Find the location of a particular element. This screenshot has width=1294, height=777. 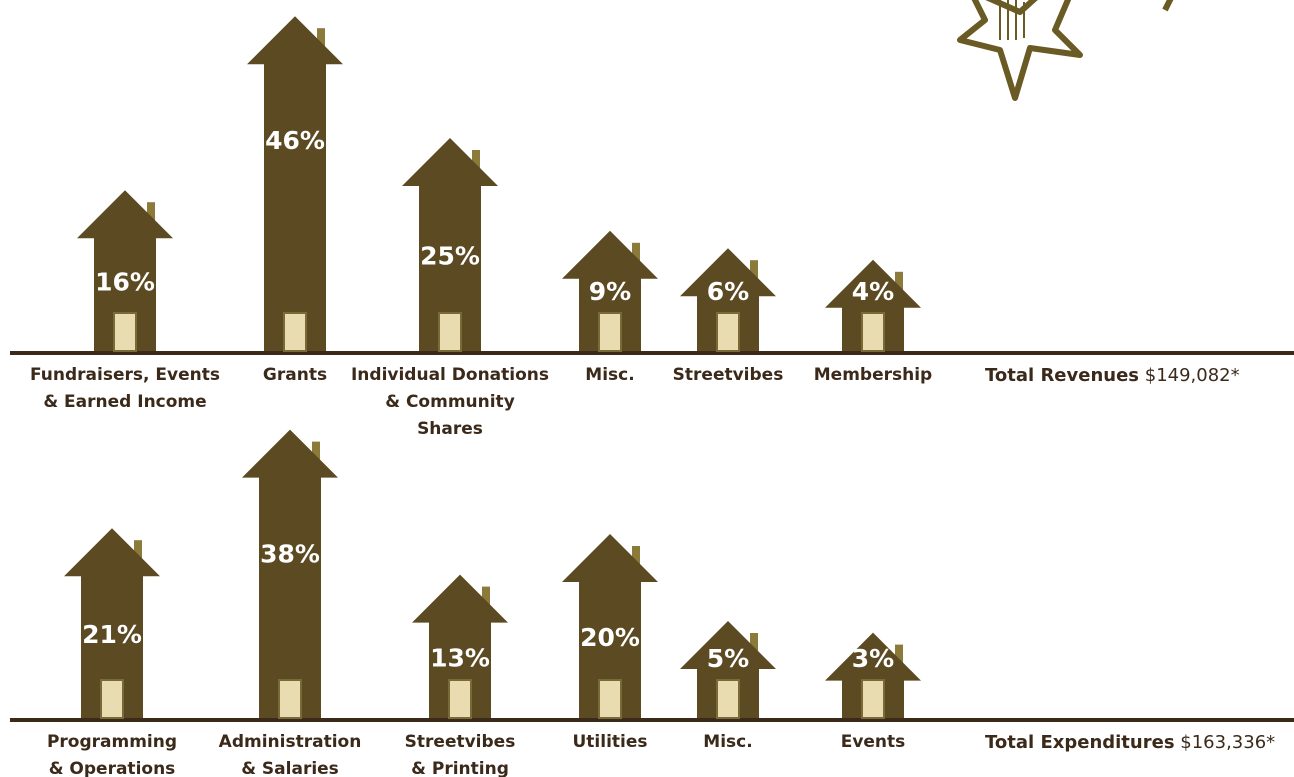

category-label: Membership is located at coordinates (873, 375).